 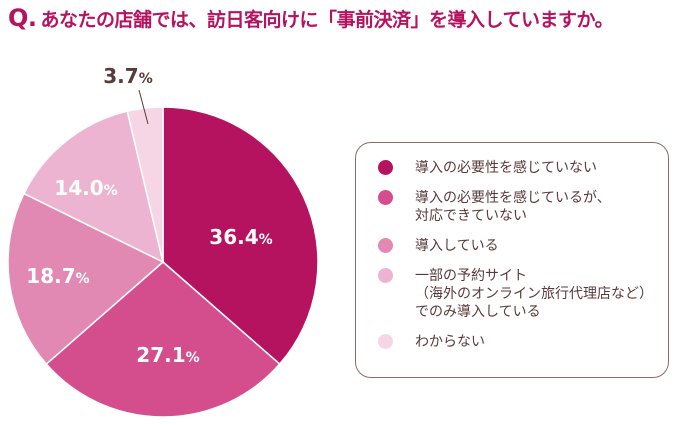 What do you see at coordinates (58, 276) in the screenshot?
I see `slice-label-2: 18.7%` at bounding box center [58, 276].